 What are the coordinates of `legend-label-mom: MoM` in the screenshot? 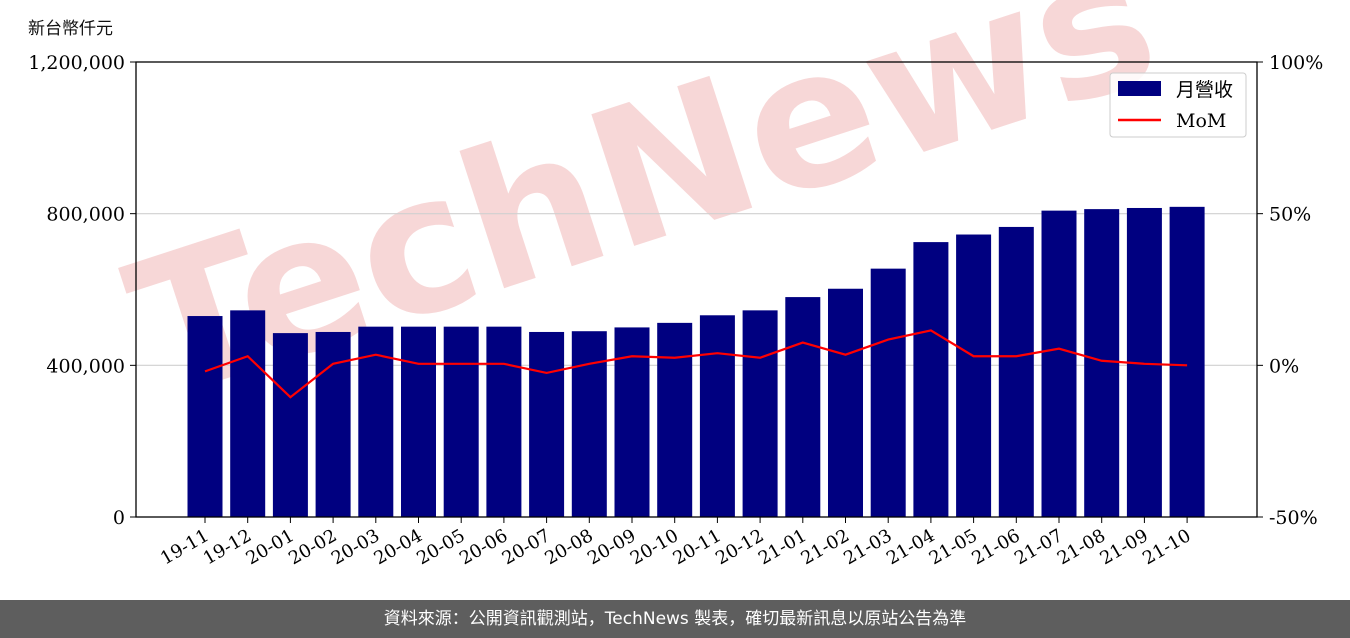 It's located at (1201, 121).